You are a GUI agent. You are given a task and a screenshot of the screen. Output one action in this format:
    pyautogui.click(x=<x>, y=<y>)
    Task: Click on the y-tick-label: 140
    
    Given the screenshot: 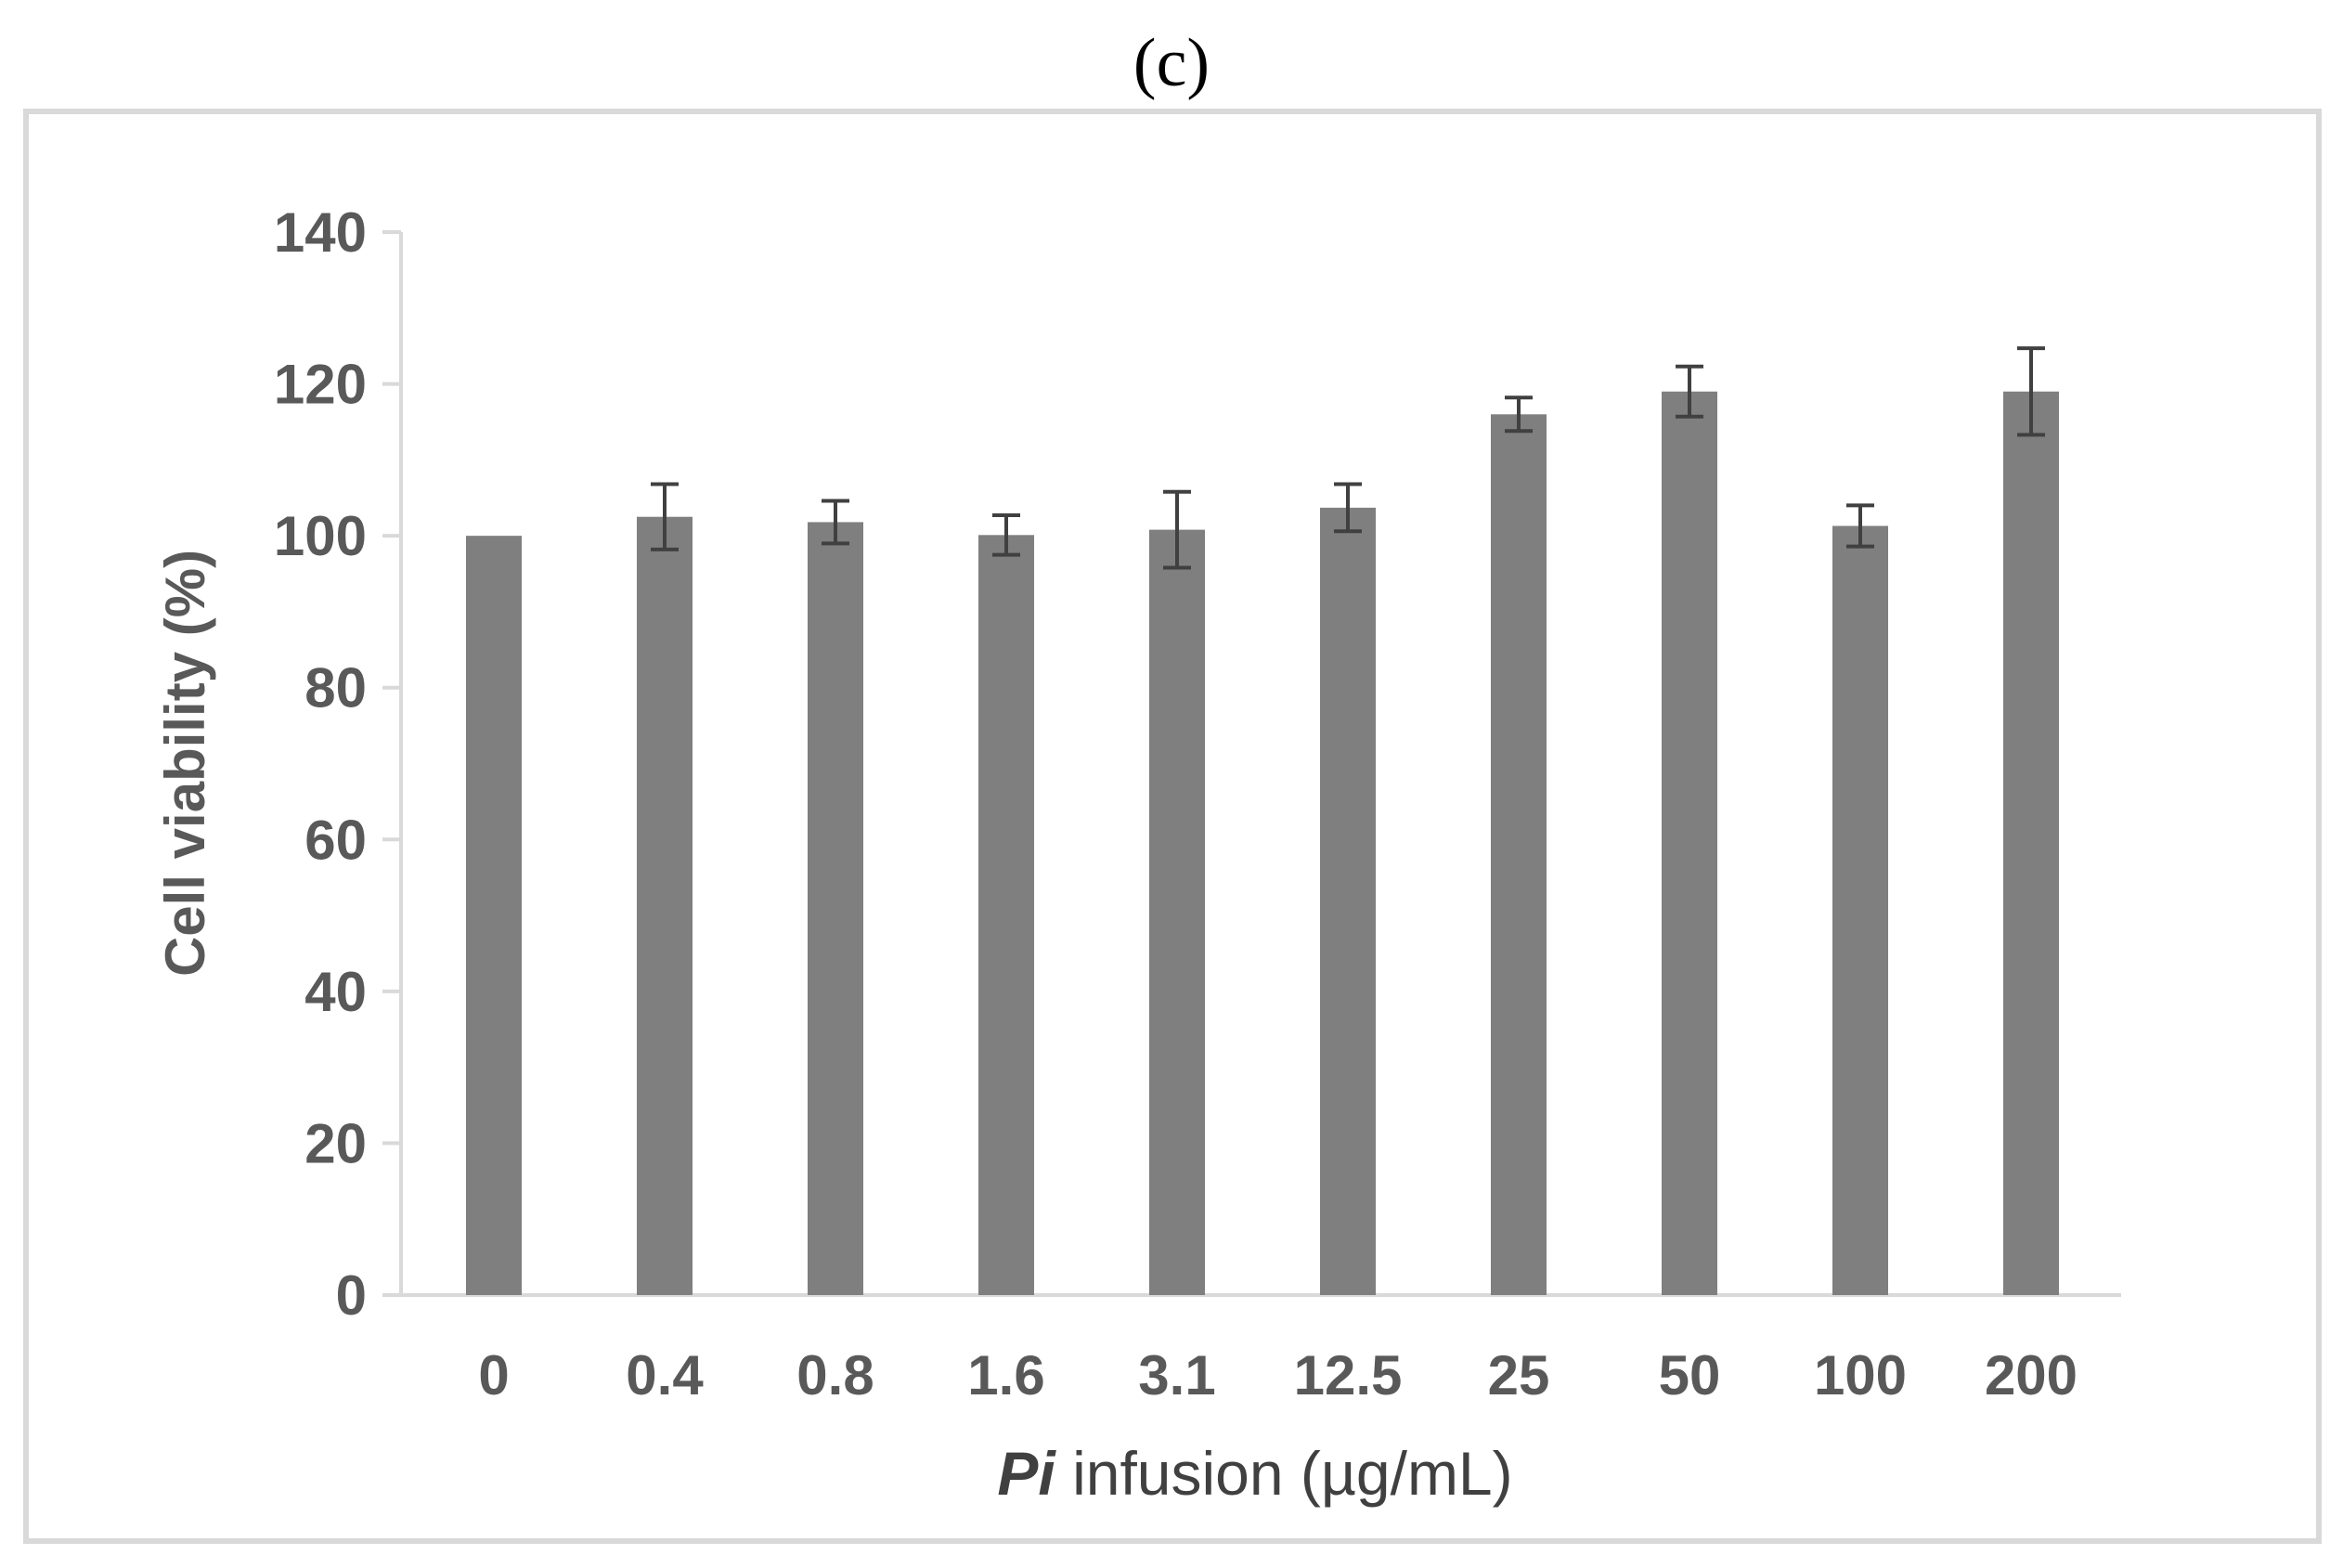 What is the action you would take?
    pyautogui.click(x=320, y=232)
    